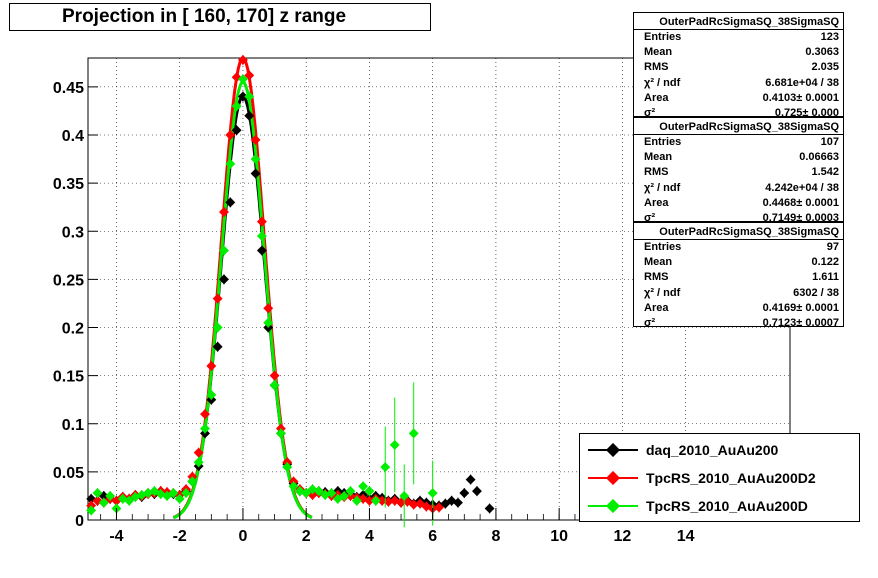 The image size is (878, 578). What do you see at coordinates (731, 478) in the screenshot?
I see `legend-label: TpcRS_2010_AuAu200D2` at bounding box center [731, 478].